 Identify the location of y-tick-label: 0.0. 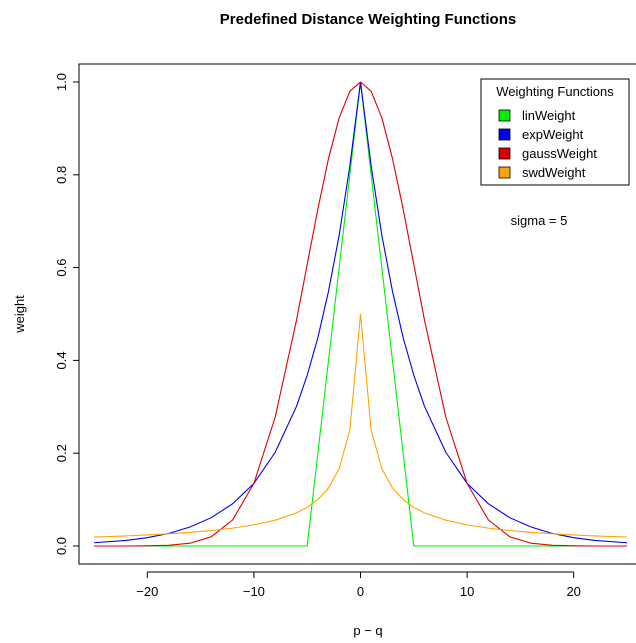
(61, 546).